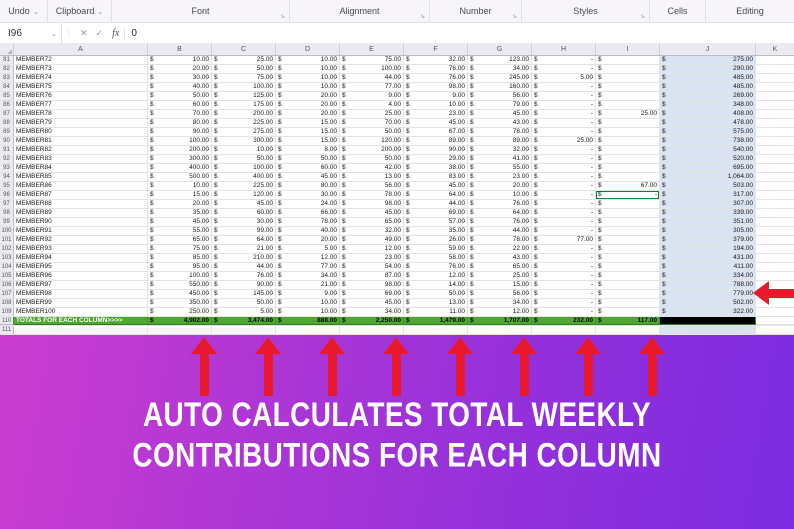  Describe the element at coordinates (308, 186) in the screenshot. I see `currency-cell: $80.00` at that location.